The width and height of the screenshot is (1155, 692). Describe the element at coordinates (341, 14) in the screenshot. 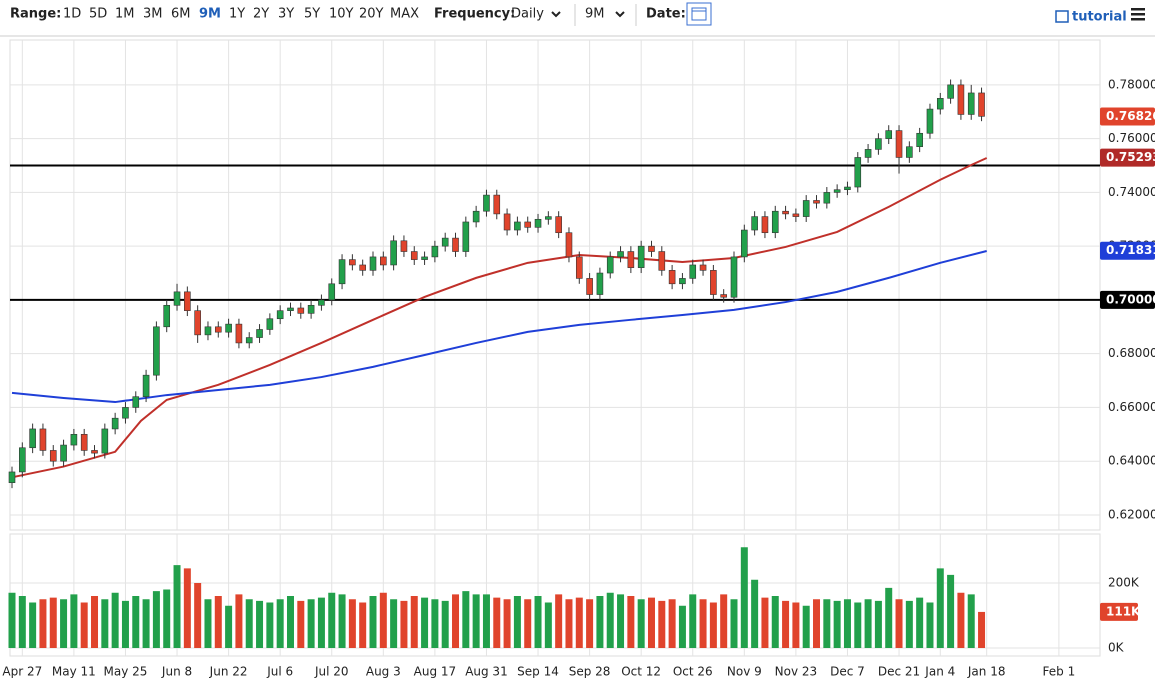

I see `range-button: 10Y` at that location.